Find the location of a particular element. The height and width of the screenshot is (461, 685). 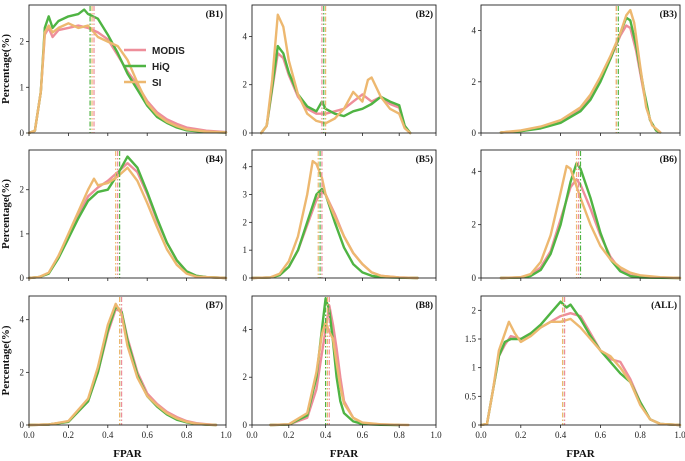

panel-b5: 0 1 2 3 4 (B5) is located at coordinates (340, 216).